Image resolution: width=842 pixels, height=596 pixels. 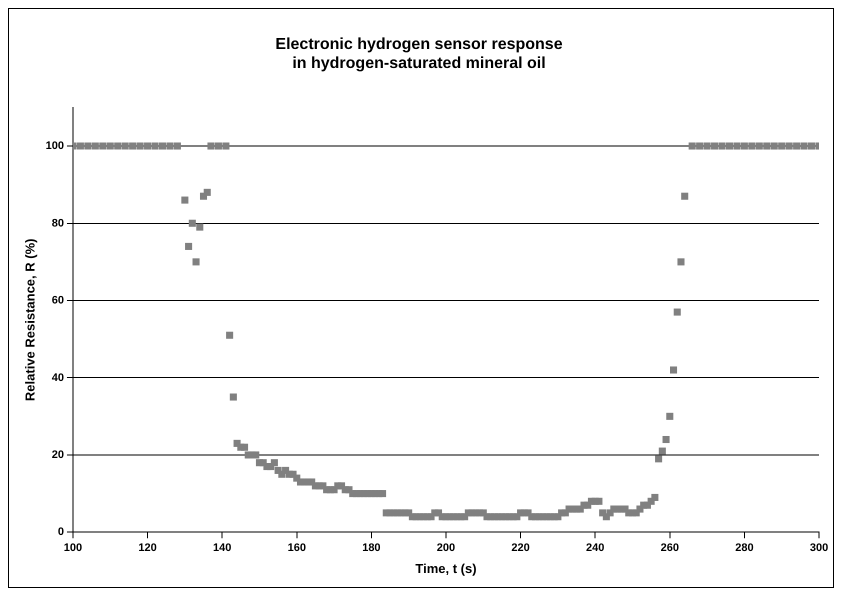 I want to click on y-tick-label: 60, so click(x=58, y=300).